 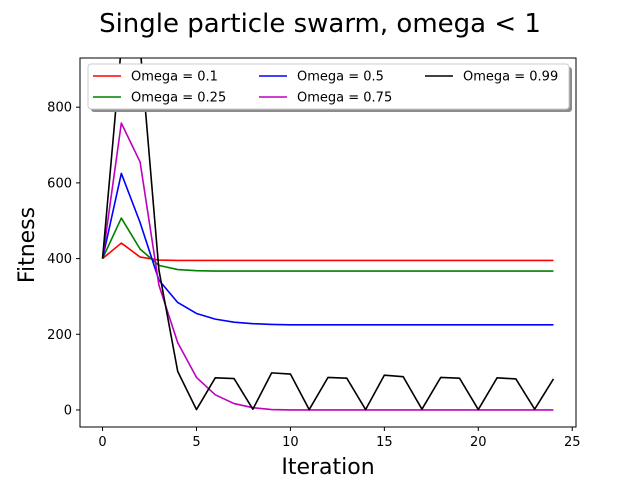 What do you see at coordinates (59, 183) in the screenshot?
I see `y-tick-label: 600` at bounding box center [59, 183].